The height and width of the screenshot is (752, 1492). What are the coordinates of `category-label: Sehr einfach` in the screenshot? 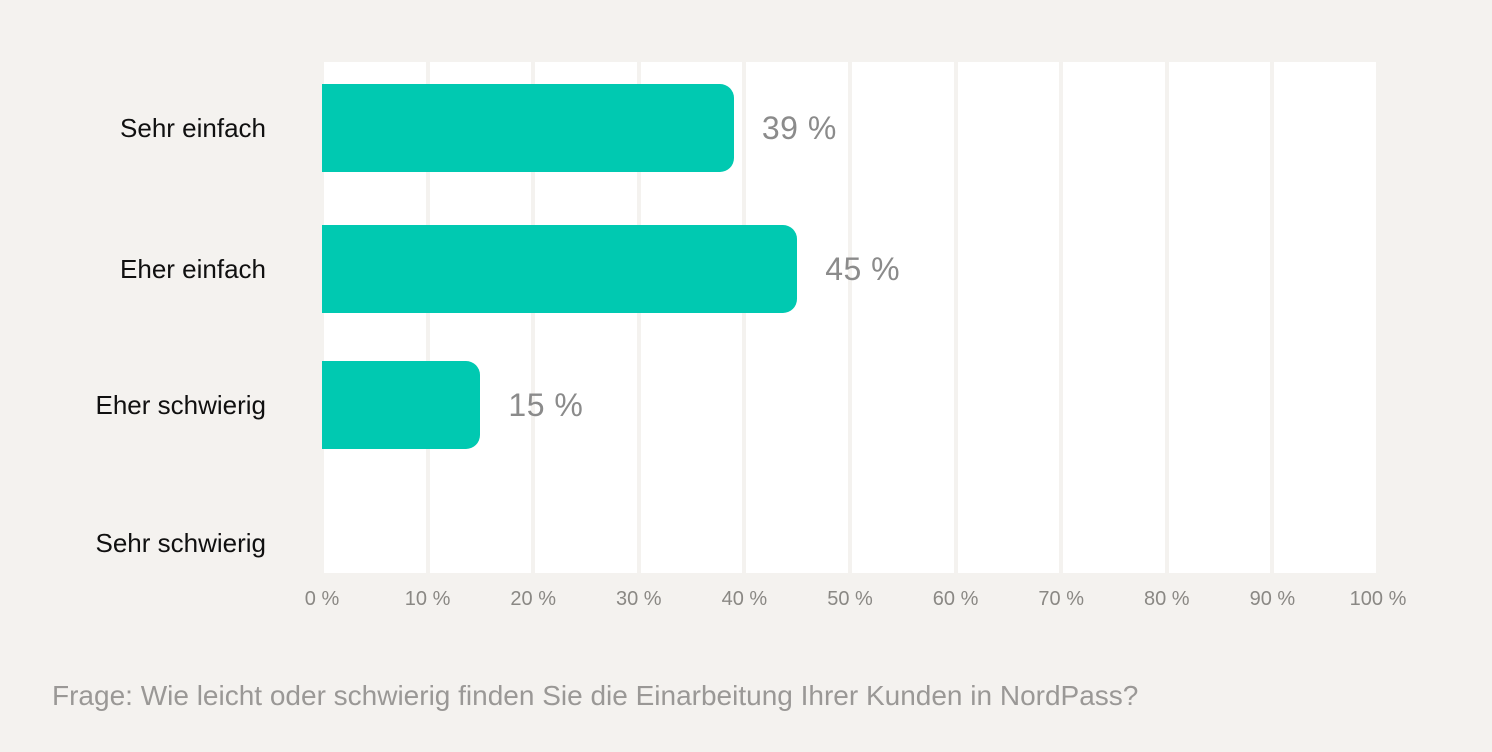 It's located at (193, 127).